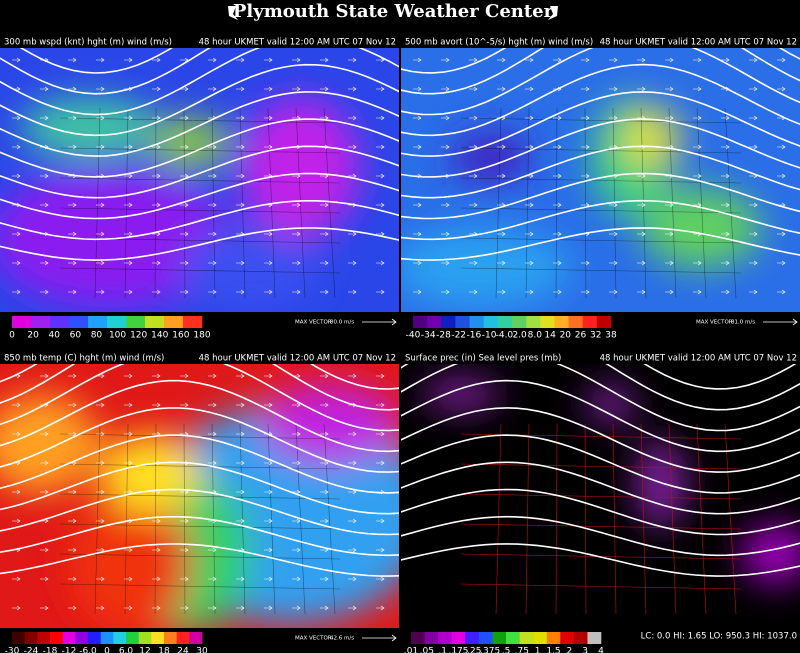 This screenshot has width=800, height=653. I want to click on scale-label: 14, so click(550, 336).